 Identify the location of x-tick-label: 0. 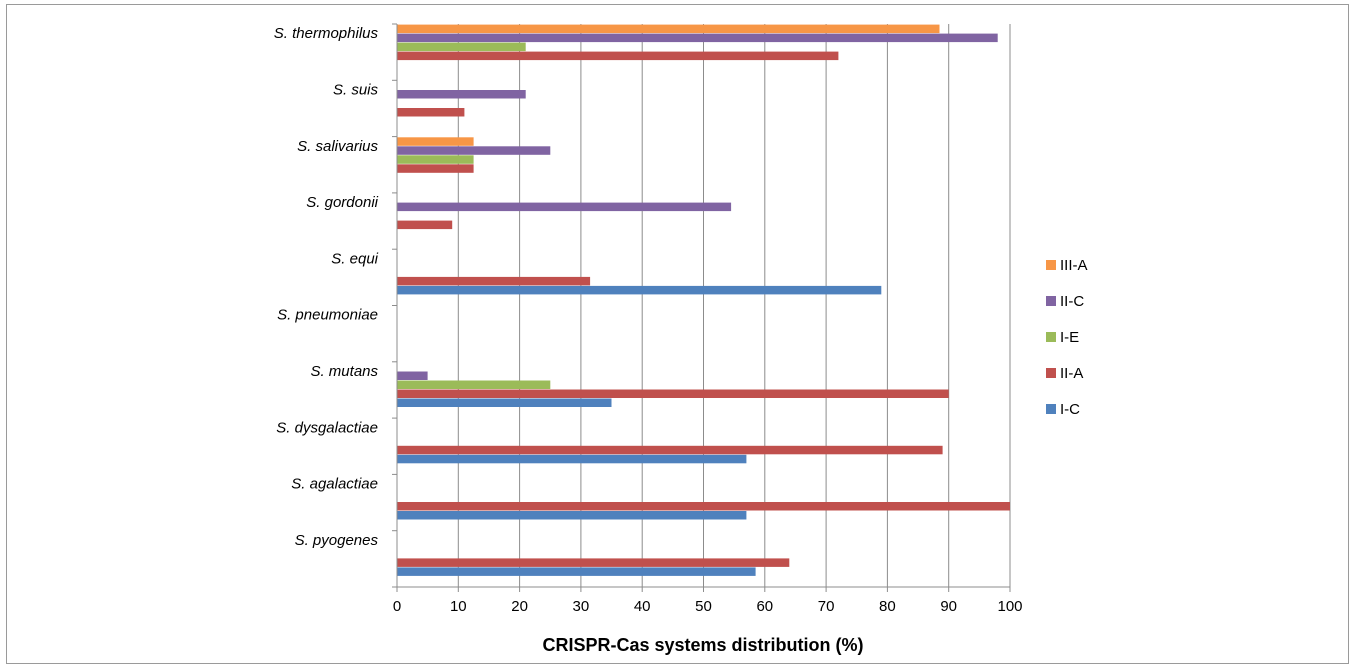
(397, 606).